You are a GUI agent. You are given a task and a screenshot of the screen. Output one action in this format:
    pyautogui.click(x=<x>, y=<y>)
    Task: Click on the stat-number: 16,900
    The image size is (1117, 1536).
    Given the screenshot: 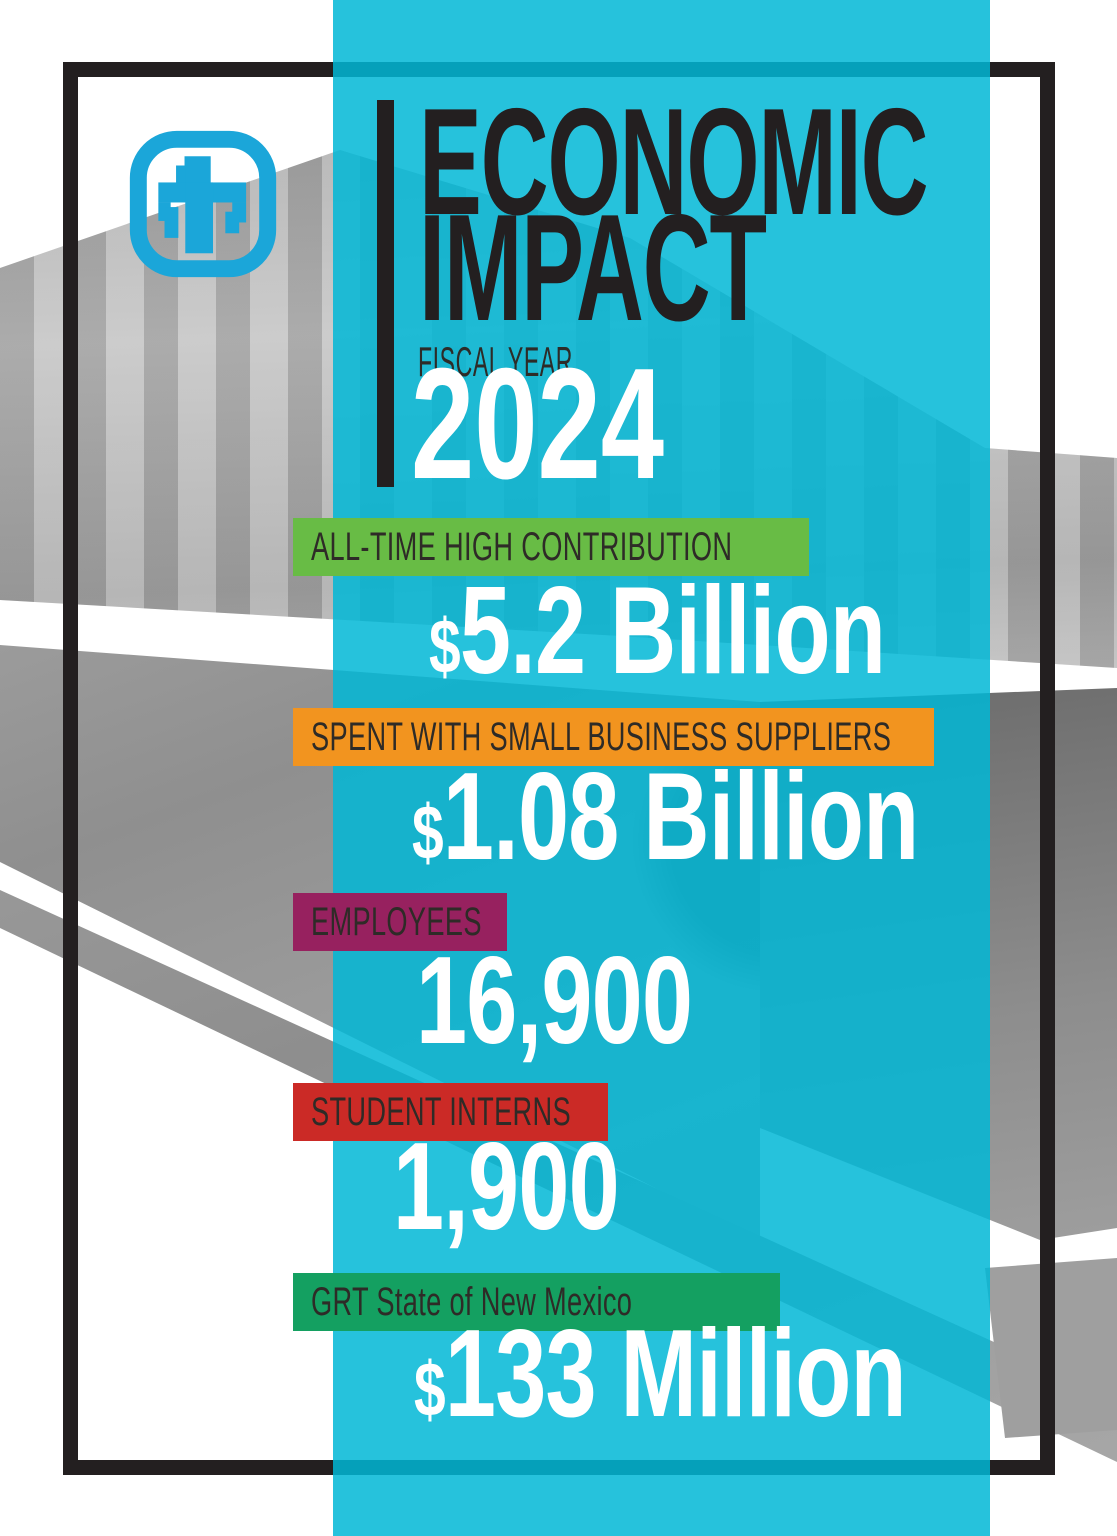 What is the action you would take?
    pyautogui.click(x=554, y=1001)
    